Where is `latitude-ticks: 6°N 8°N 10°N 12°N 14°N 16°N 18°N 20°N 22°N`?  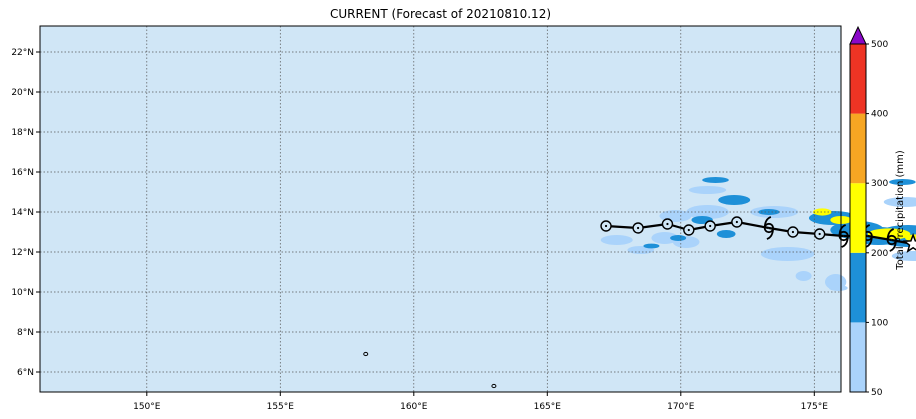
latitude-ticks: 6°N 8°N 10°N 12°N 14°N 16°N 18°N 20°N 22°N is located at coordinates (25, 213).